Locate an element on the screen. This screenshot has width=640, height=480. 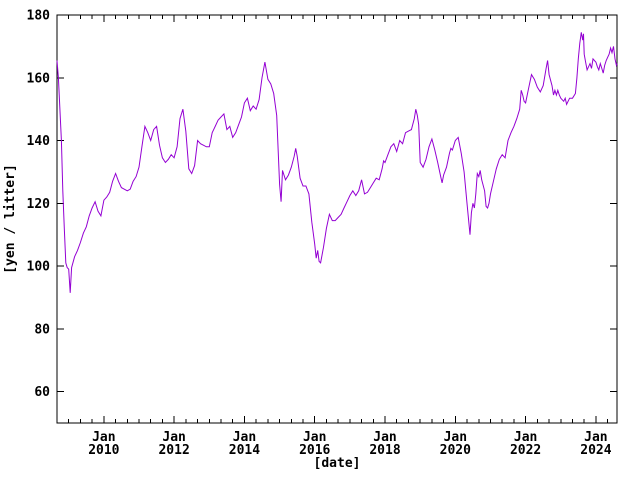
y-tick-label: 120 is located at coordinates (39, 204).